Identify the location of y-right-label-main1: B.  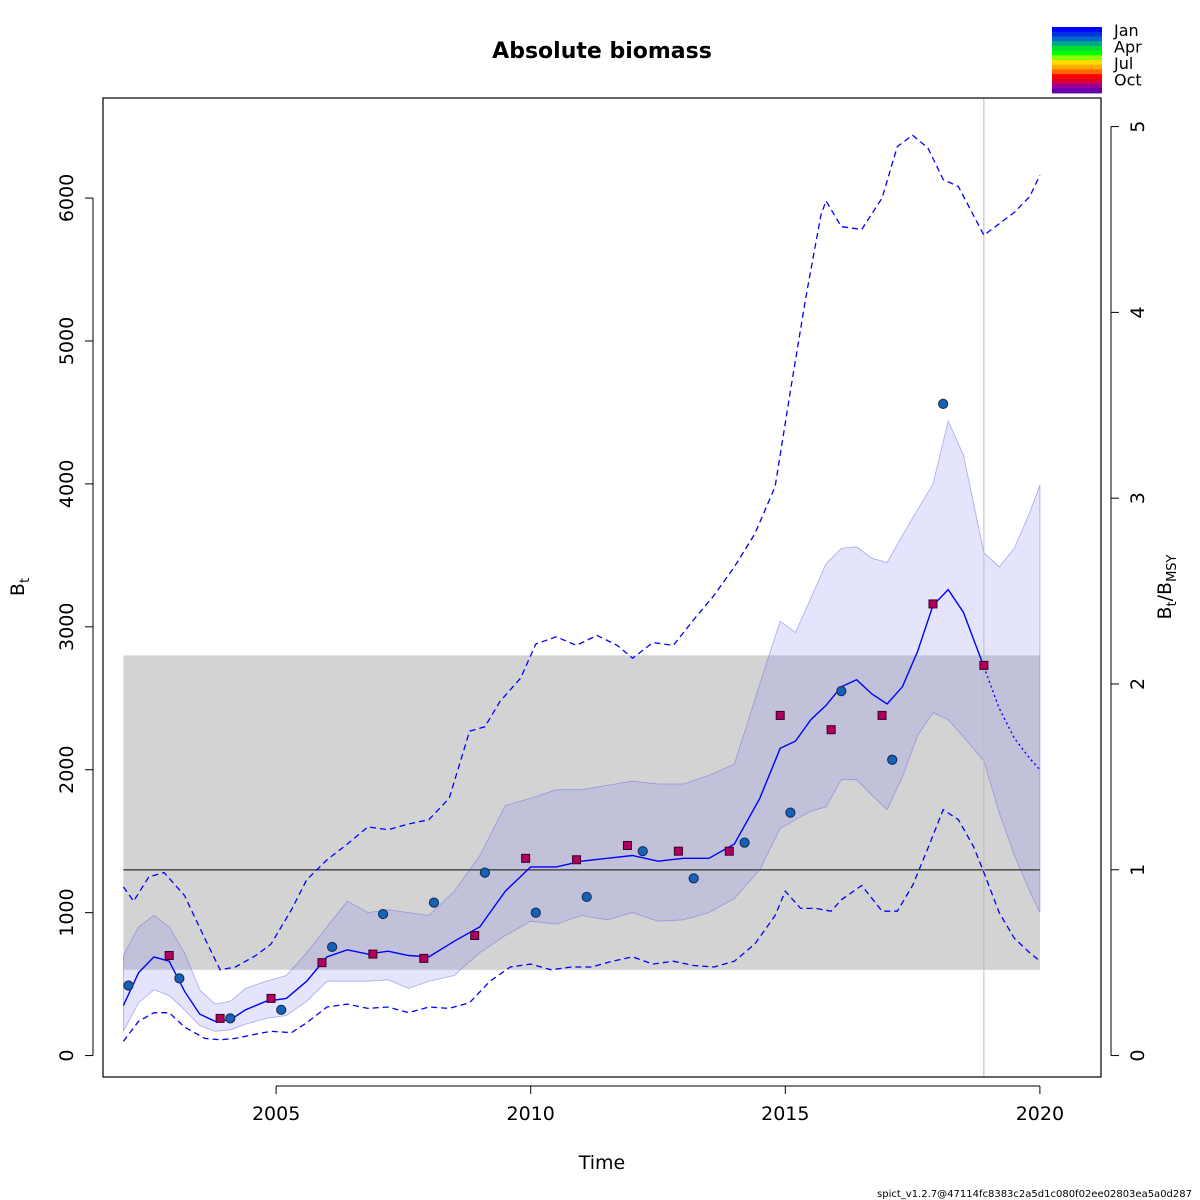
(1165, 612).